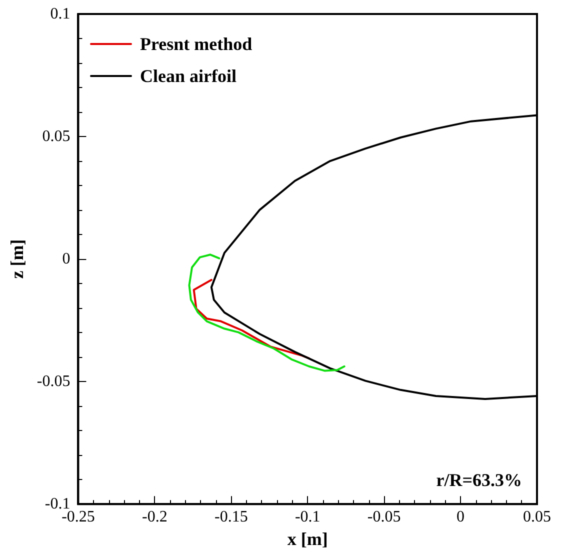 The image size is (567, 553). What do you see at coordinates (188, 76) in the screenshot?
I see `legend-label: Clean airfoil` at bounding box center [188, 76].